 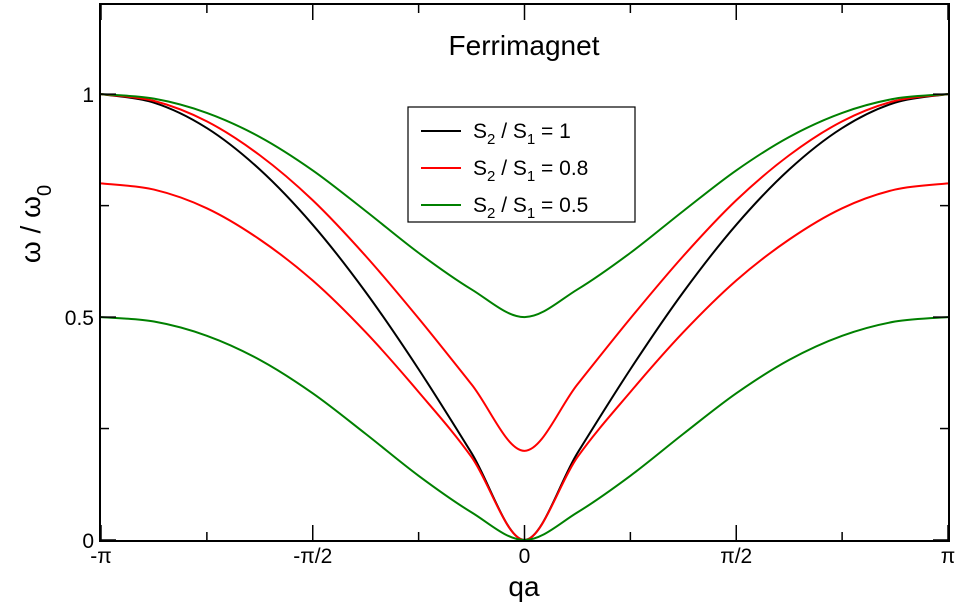 What do you see at coordinates (312, 556) in the screenshot?
I see `x-tick-label: -π/2` at bounding box center [312, 556].